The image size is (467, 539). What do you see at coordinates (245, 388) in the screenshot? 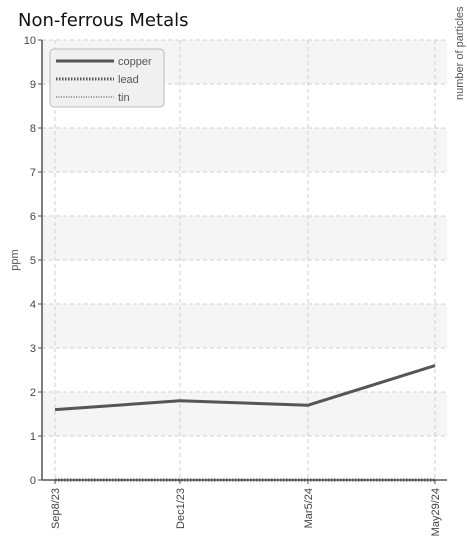
I see `series-line-copper` at bounding box center [245, 388].